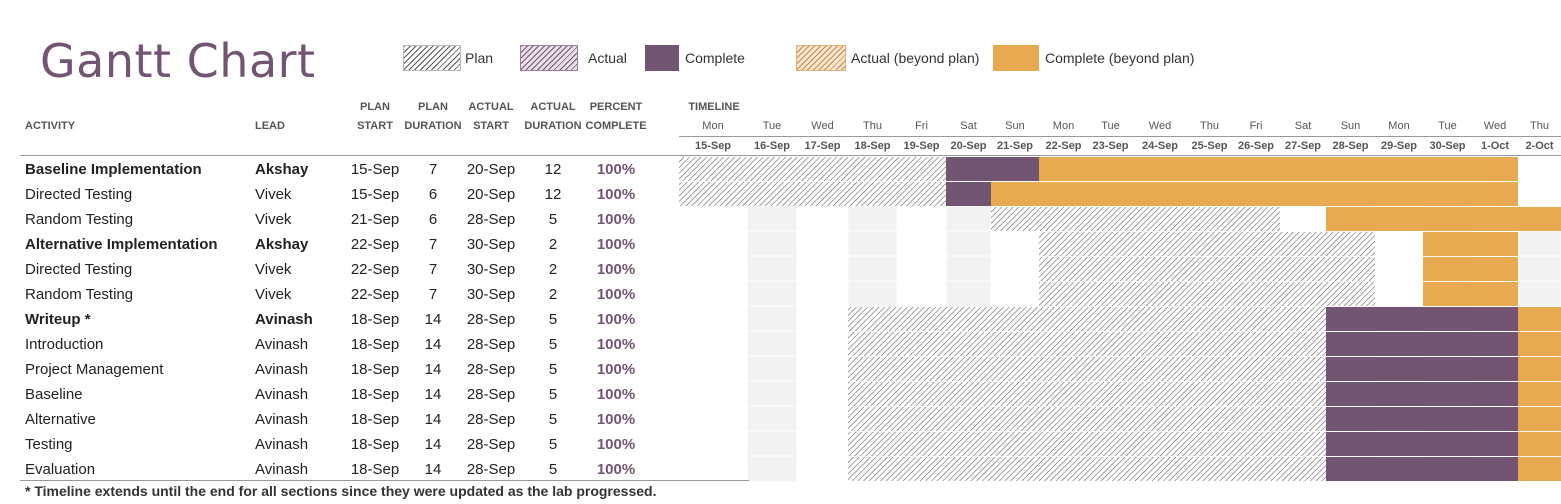  What do you see at coordinates (1350, 146) in the screenshot?
I see `timeline-date-label: 28-Sep` at bounding box center [1350, 146].